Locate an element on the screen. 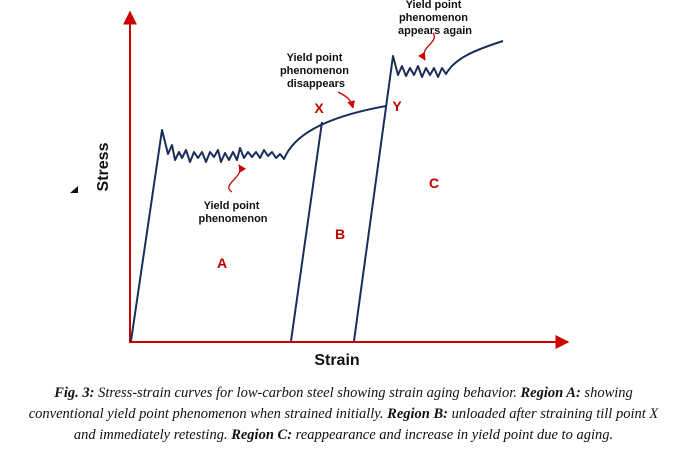 The width and height of the screenshot is (687, 466). x-axis-title: Strain is located at coordinates (336, 360).